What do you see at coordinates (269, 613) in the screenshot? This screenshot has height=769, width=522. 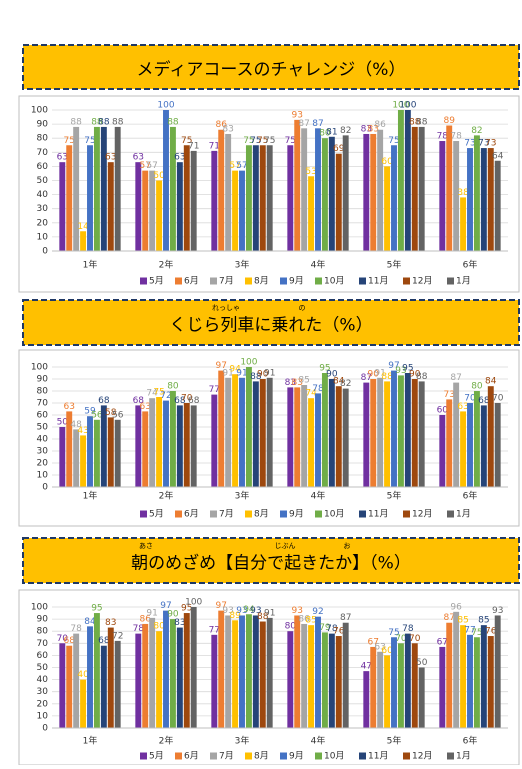 I see `value-label: 91` at bounding box center [269, 613].